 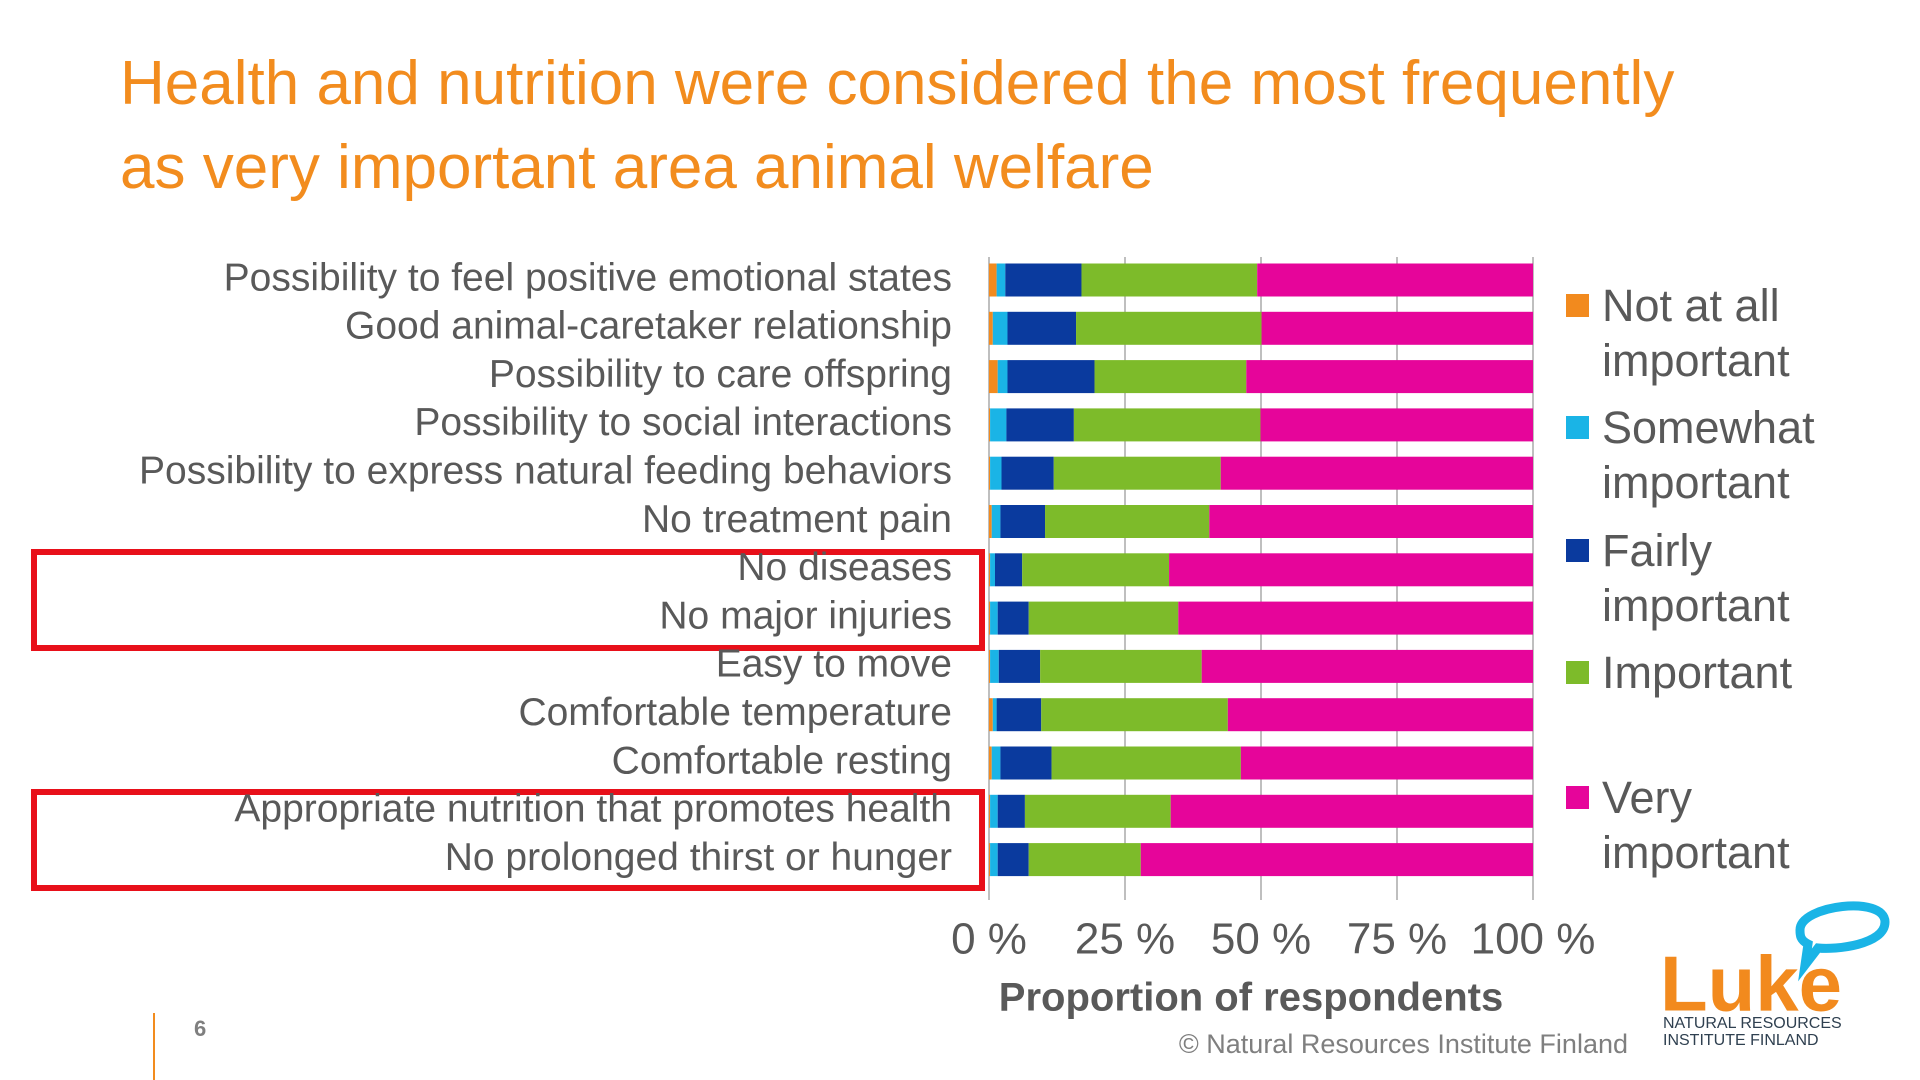 What do you see at coordinates (1251, 998) in the screenshot?
I see `x-axis-label: Proportion of respondents` at bounding box center [1251, 998].